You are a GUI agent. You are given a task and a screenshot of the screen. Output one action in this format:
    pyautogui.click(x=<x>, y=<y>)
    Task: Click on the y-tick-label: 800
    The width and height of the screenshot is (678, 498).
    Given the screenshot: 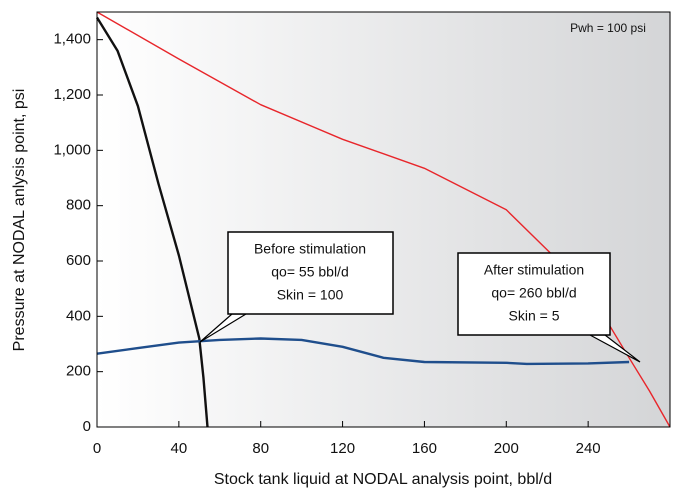 What is the action you would take?
    pyautogui.click(x=78, y=205)
    